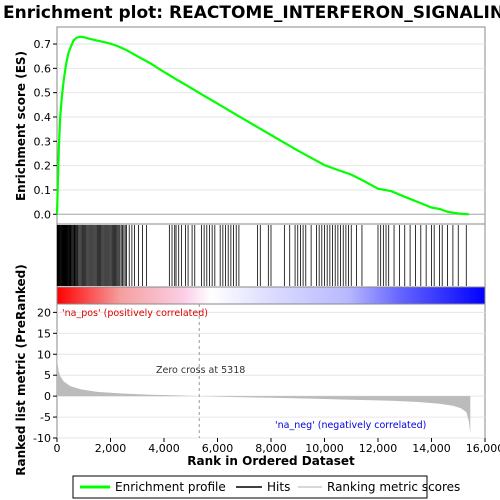 The width and height of the screenshot is (500, 500). I want to click on metric-y-tick-label: 0, so click(47, 396).